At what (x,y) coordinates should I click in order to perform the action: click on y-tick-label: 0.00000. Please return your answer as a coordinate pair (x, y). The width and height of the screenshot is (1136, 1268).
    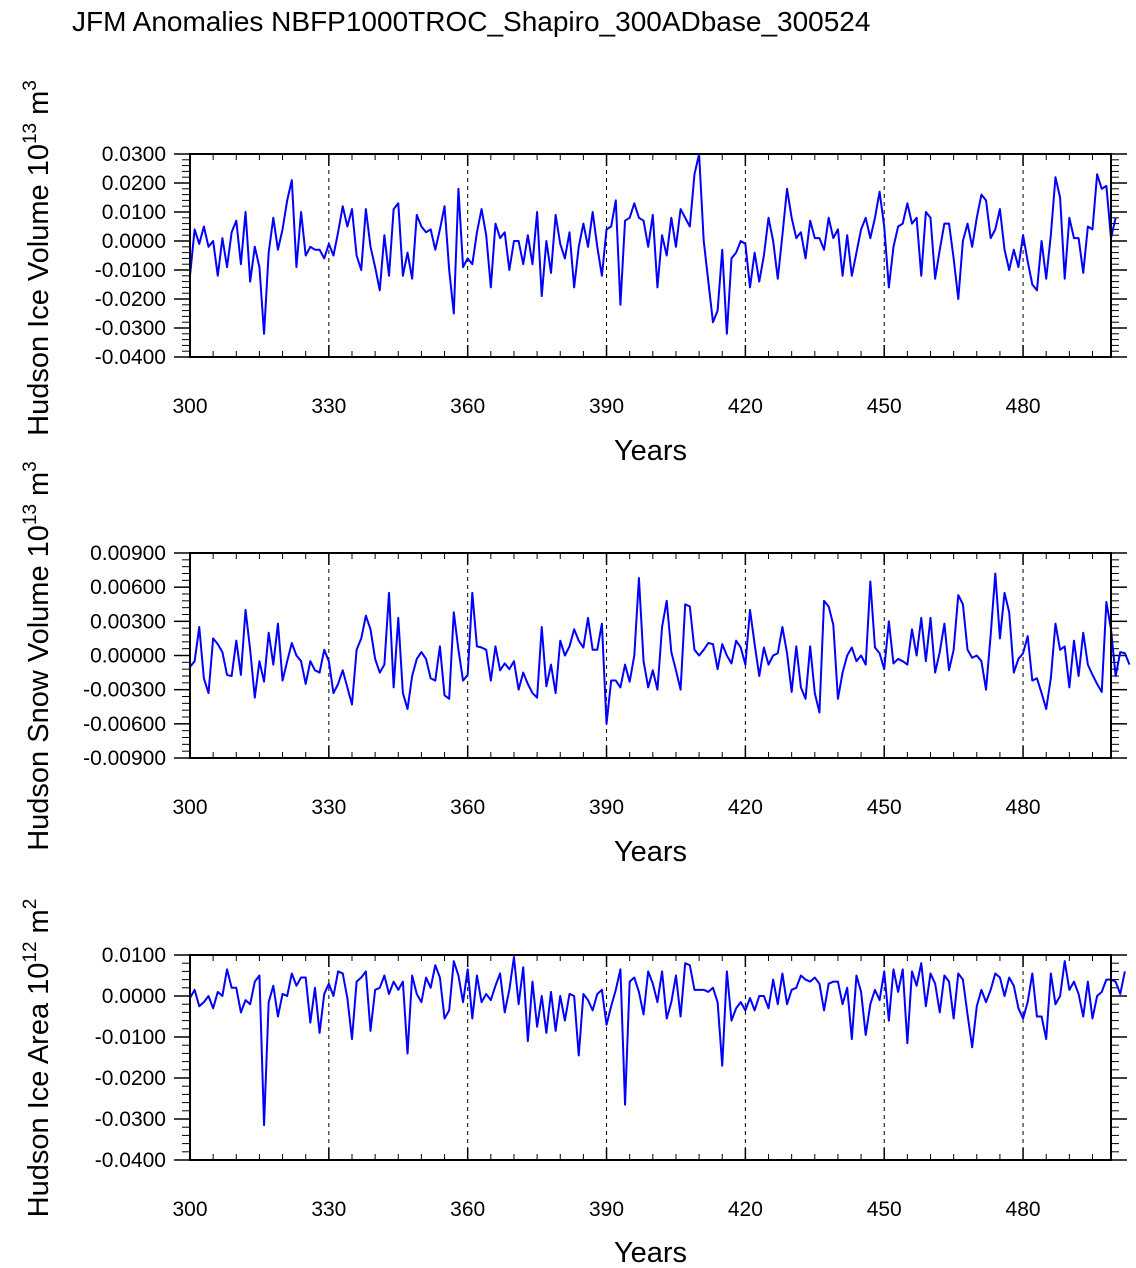
    Looking at the image, I should click on (128, 656).